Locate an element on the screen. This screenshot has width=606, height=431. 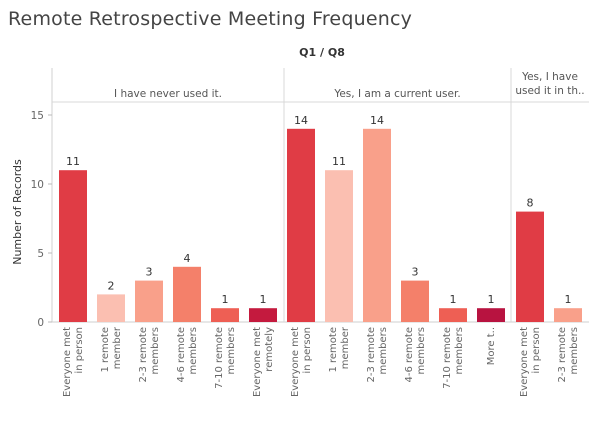
x-tick-label: remotely is located at coordinates (269, 349).